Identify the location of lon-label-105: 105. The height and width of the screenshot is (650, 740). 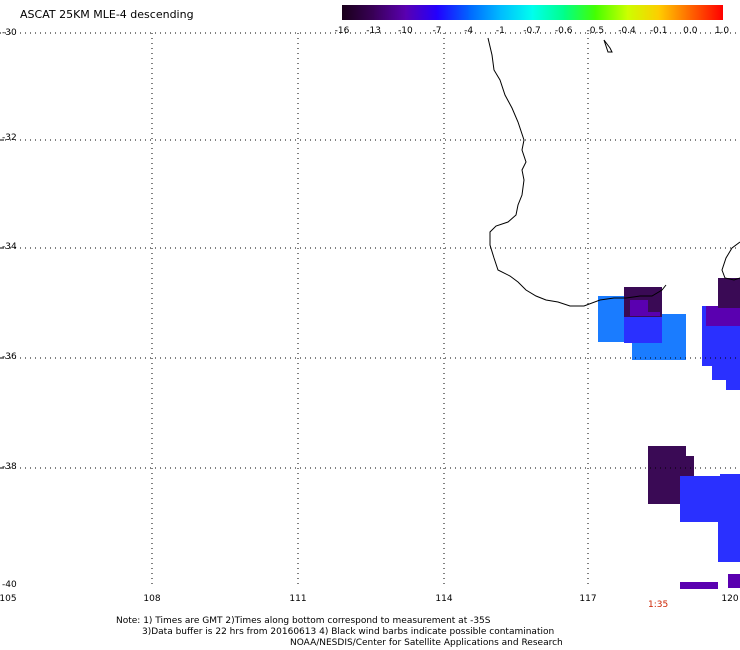
(8, 599).